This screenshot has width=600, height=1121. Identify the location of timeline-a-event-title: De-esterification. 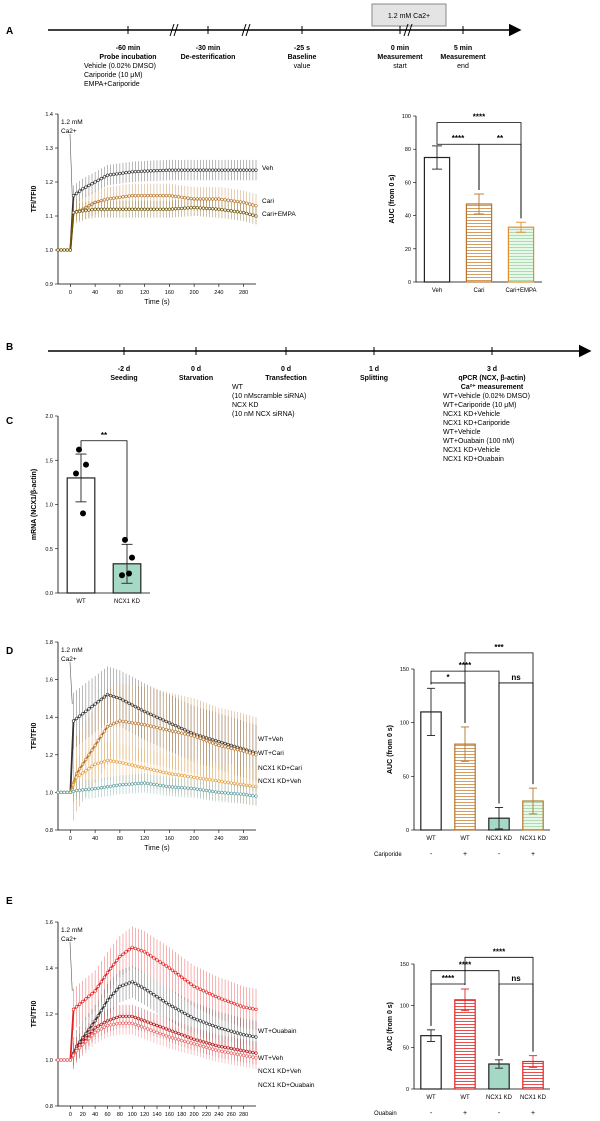
(208, 57).